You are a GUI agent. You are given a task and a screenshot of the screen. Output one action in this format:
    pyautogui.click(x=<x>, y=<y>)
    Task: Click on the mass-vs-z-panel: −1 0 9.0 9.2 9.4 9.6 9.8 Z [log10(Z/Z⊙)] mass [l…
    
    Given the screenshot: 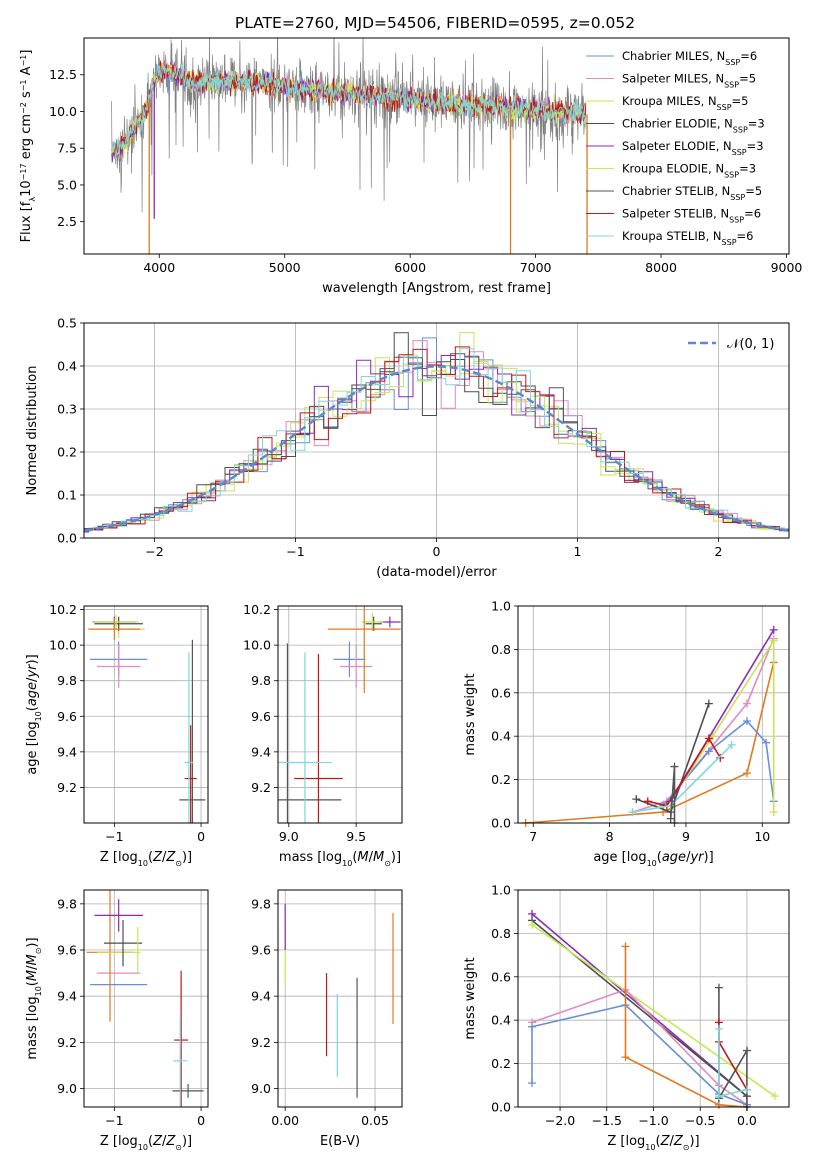 What is the action you would take?
    pyautogui.click(x=117, y=1020)
    